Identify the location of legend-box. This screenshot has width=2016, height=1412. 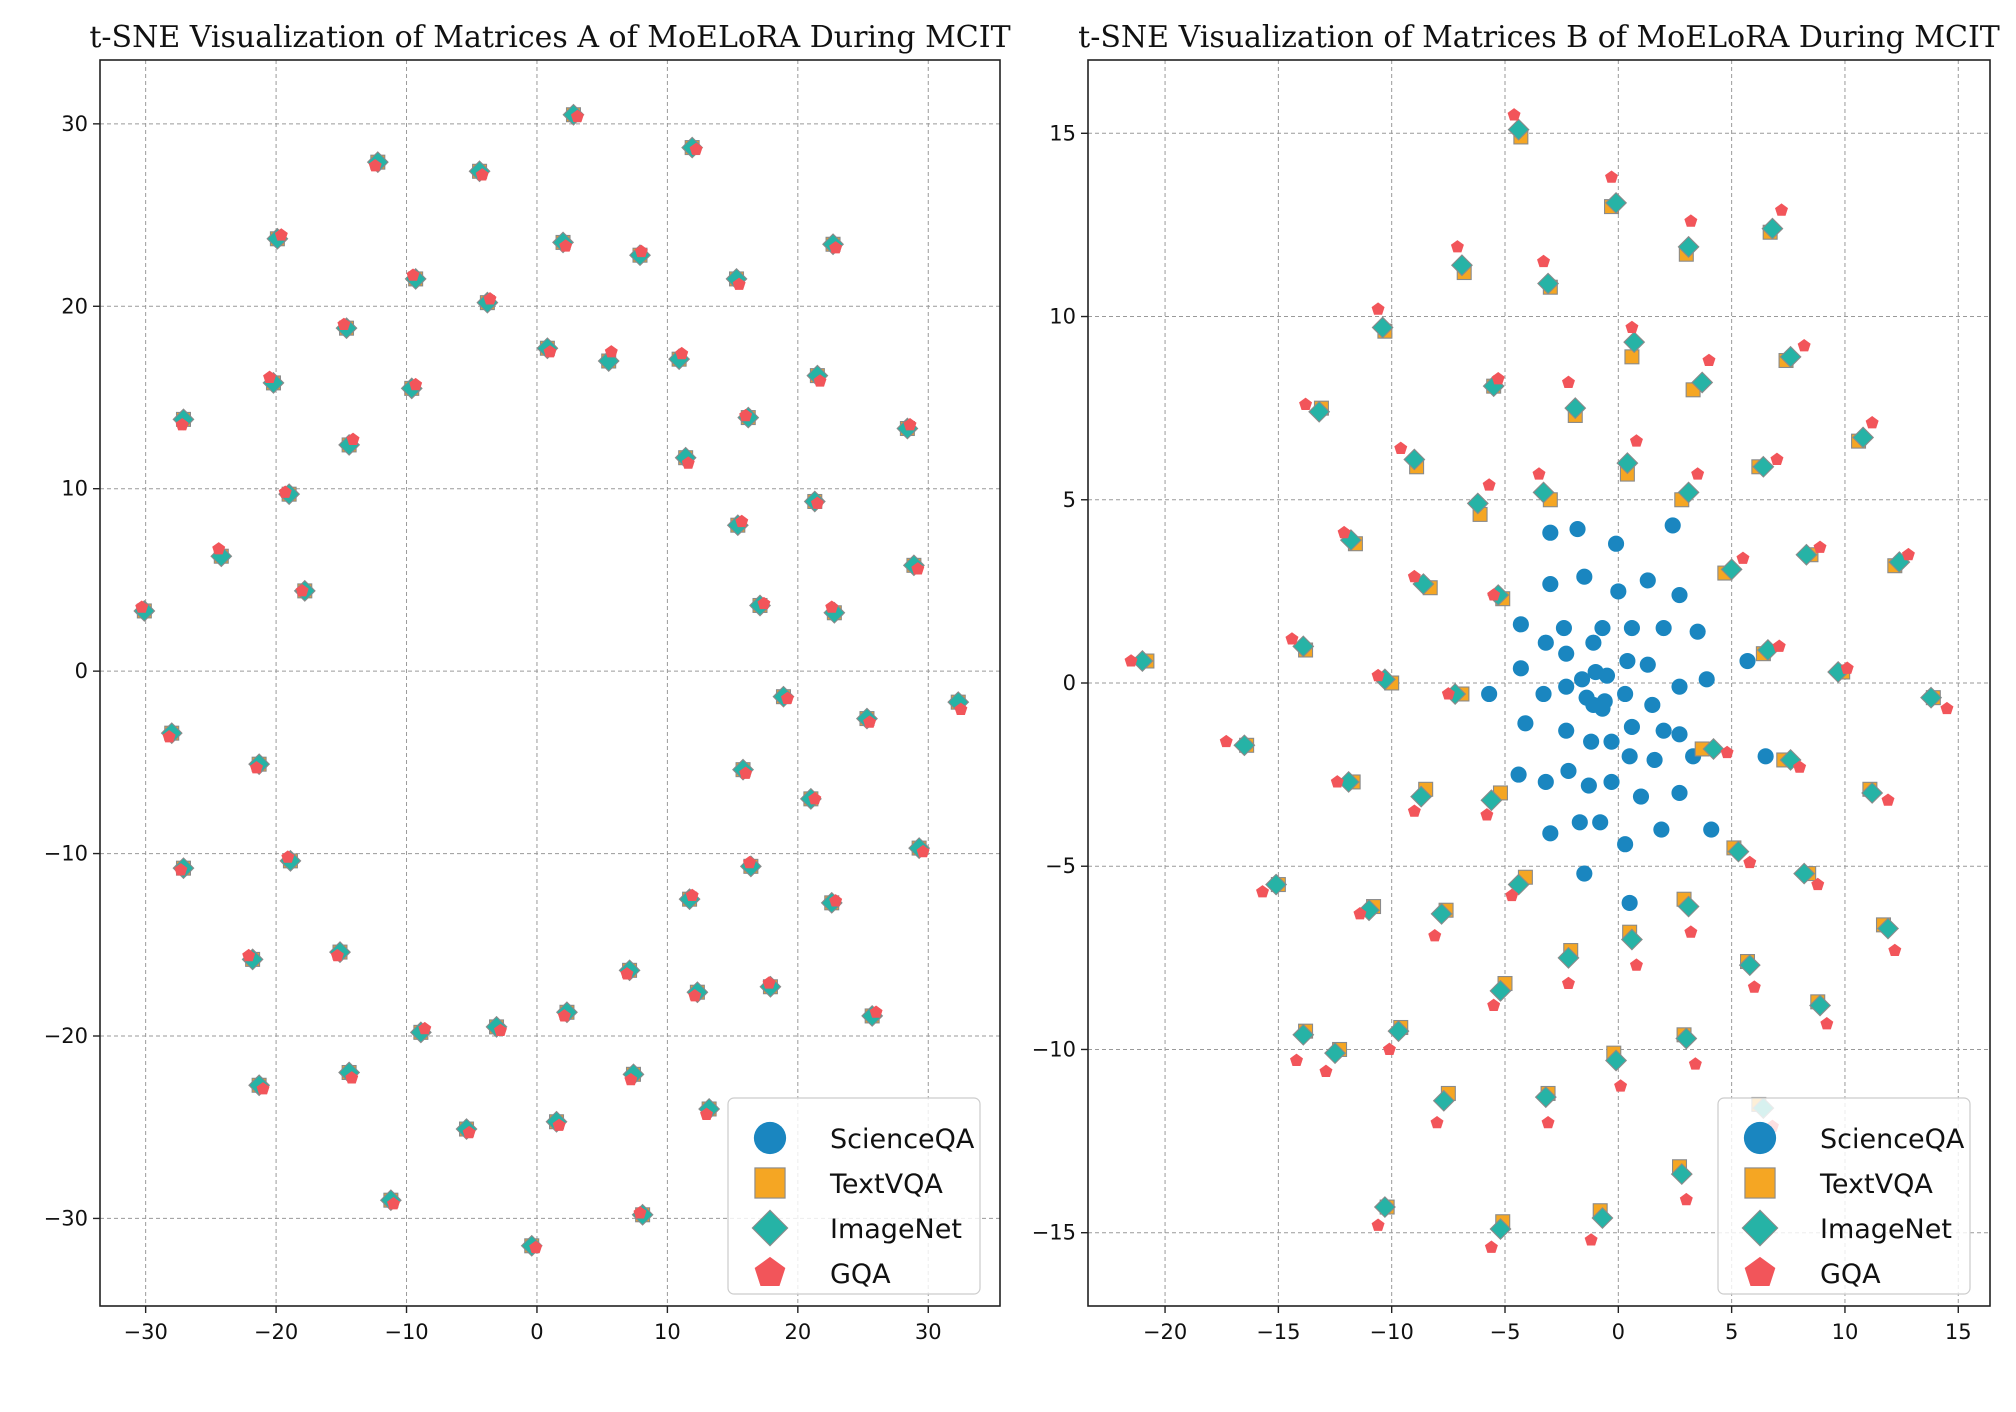
(854, 1196).